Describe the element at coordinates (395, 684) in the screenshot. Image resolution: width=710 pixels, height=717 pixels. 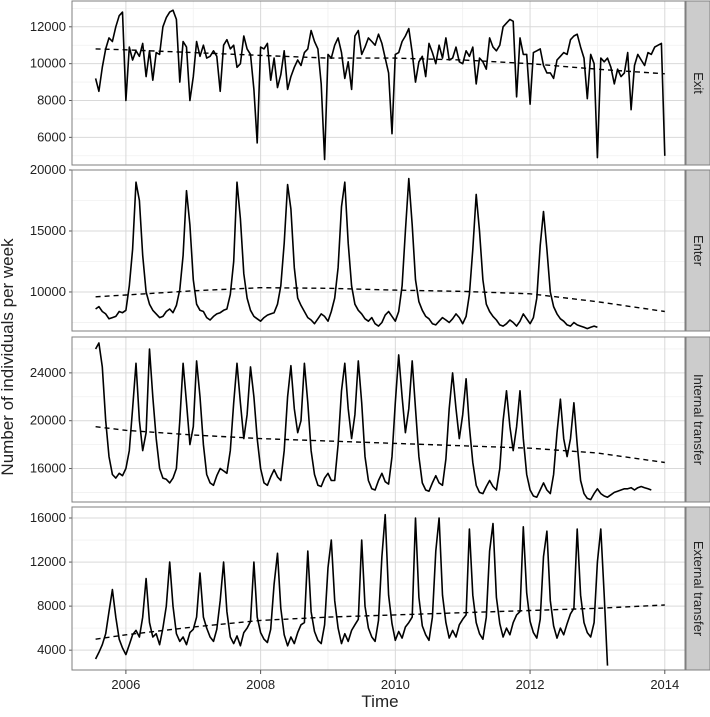
I see `x-tick-label: 2010` at that location.